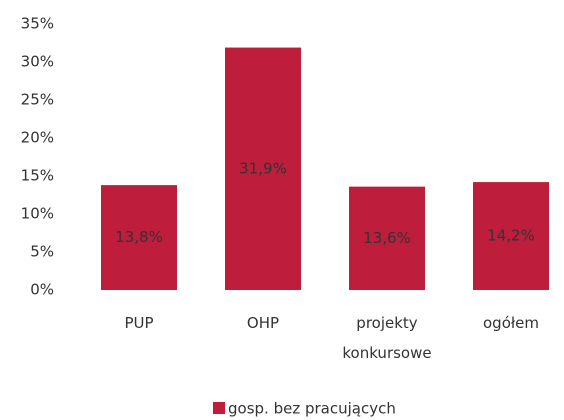 The image size is (564, 420). Describe the element at coordinates (139, 323) in the screenshot. I see `x-tick-label: PUP` at that location.